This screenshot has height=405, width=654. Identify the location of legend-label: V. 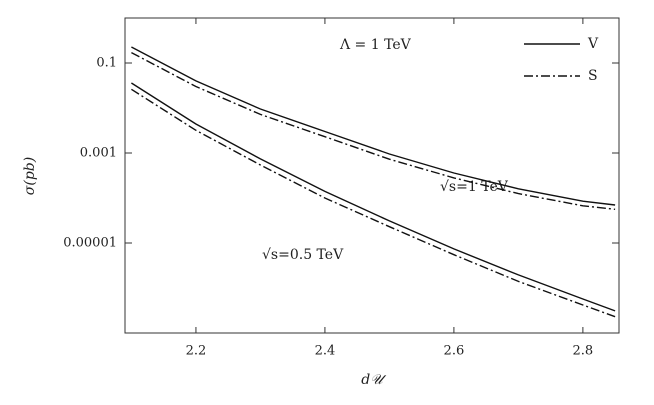
(593, 44).